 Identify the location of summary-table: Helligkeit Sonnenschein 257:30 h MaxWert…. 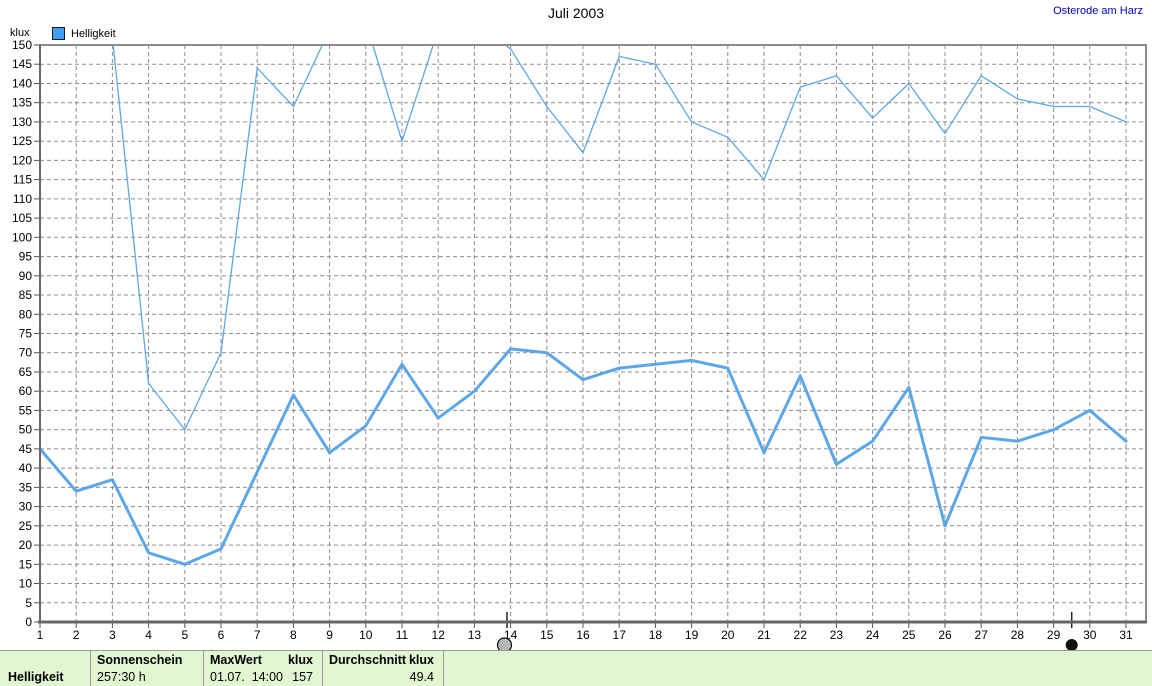
(576, 668).